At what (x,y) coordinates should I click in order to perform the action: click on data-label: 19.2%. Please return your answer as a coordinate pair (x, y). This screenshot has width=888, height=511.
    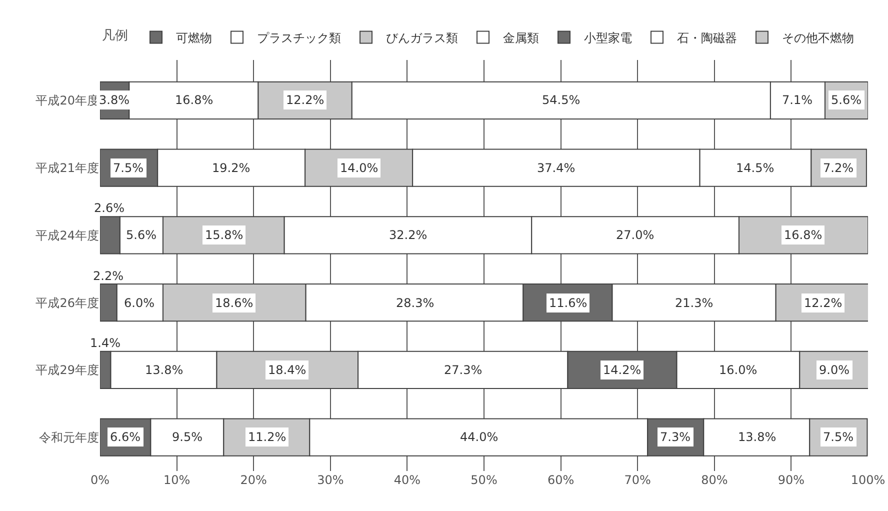
    Looking at the image, I should click on (231, 168).